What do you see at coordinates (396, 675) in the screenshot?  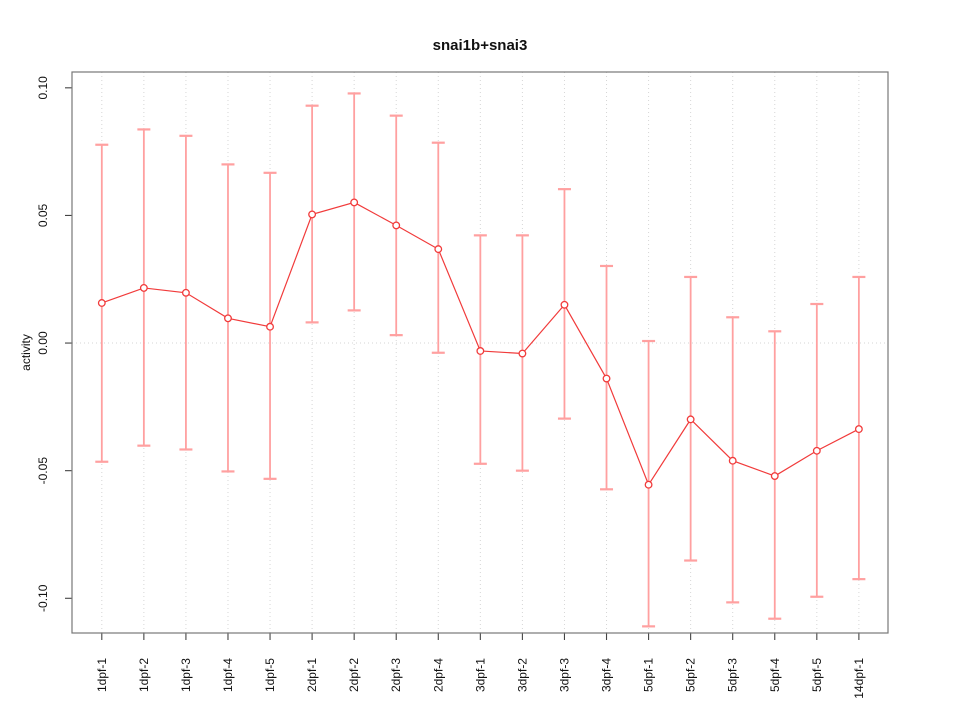 I see `x-tick-label: 2dpf-3` at bounding box center [396, 675].